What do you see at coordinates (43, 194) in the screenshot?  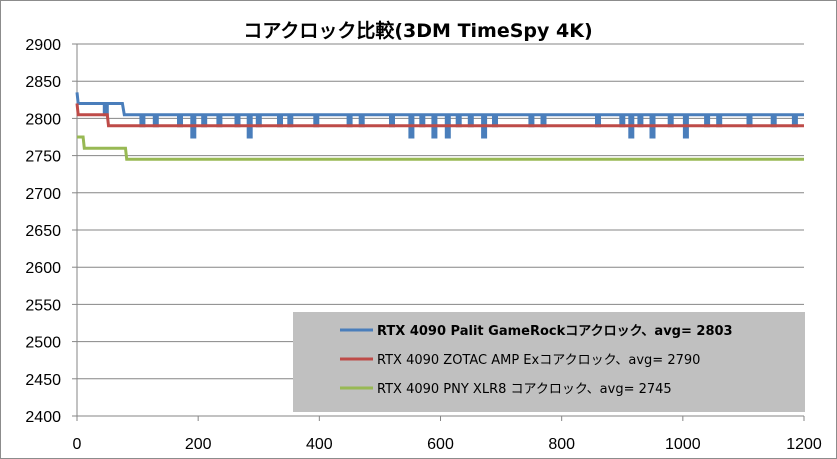 I see `y-tick-label: 2700` at bounding box center [43, 194].